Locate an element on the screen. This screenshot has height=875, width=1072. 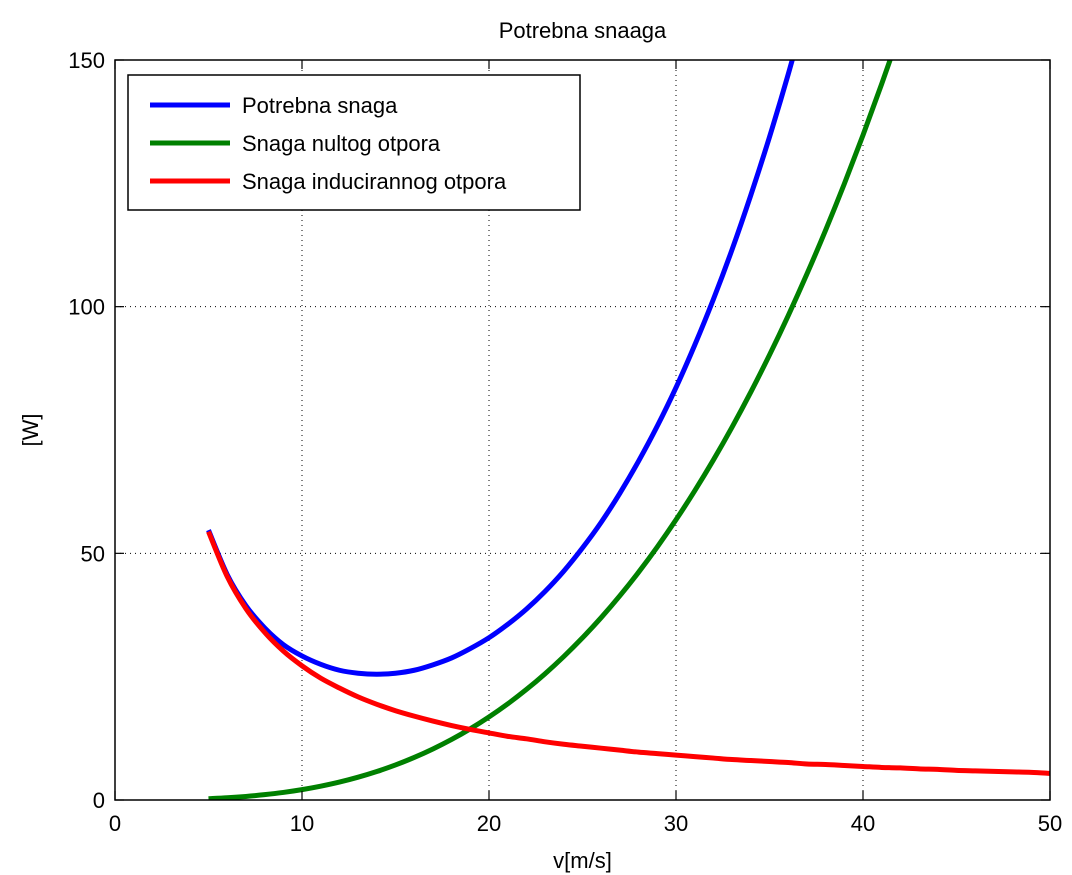
y-tick-label-3: 150 is located at coordinates (86, 60).